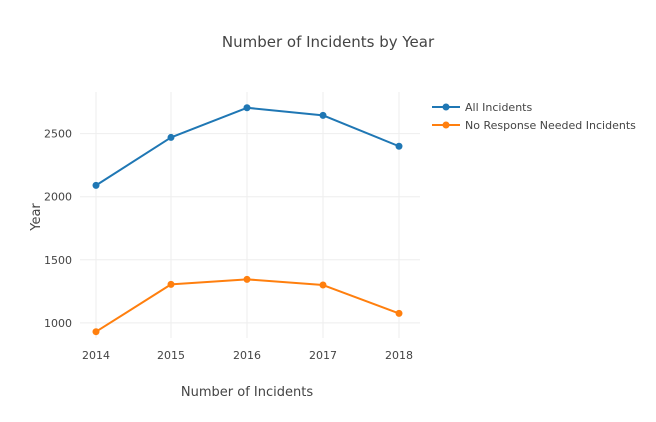  Describe the element at coordinates (323, 355) in the screenshot. I see `x-tick-label: 2017` at that location.